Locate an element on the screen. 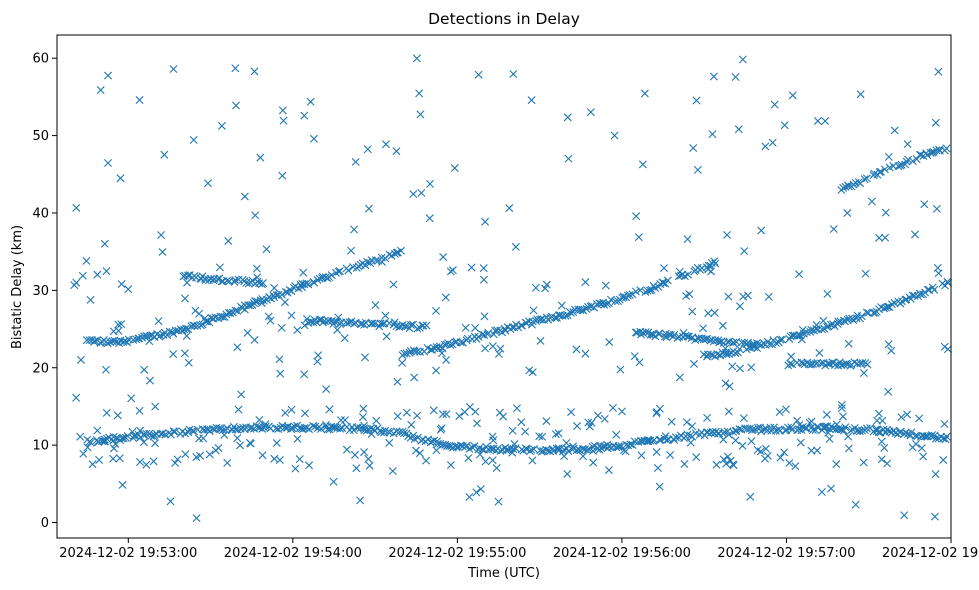 The height and width of the screenshot is (590, 979). y-axis-label: Bistatic Delay (km) is located at coordinates (17, 287).